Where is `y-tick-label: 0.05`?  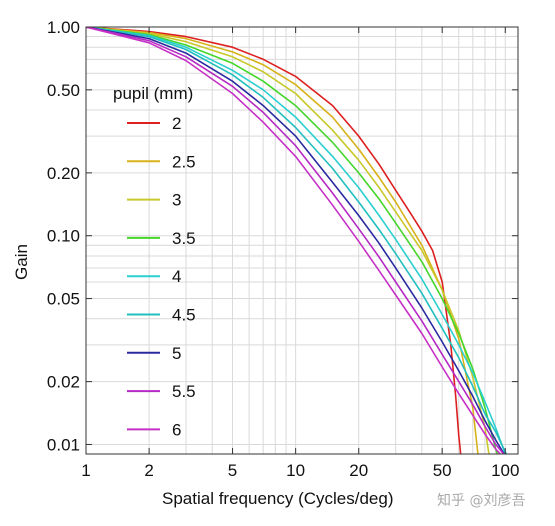 y-tick-label: 0.05 is located at coordinates (63, 299).